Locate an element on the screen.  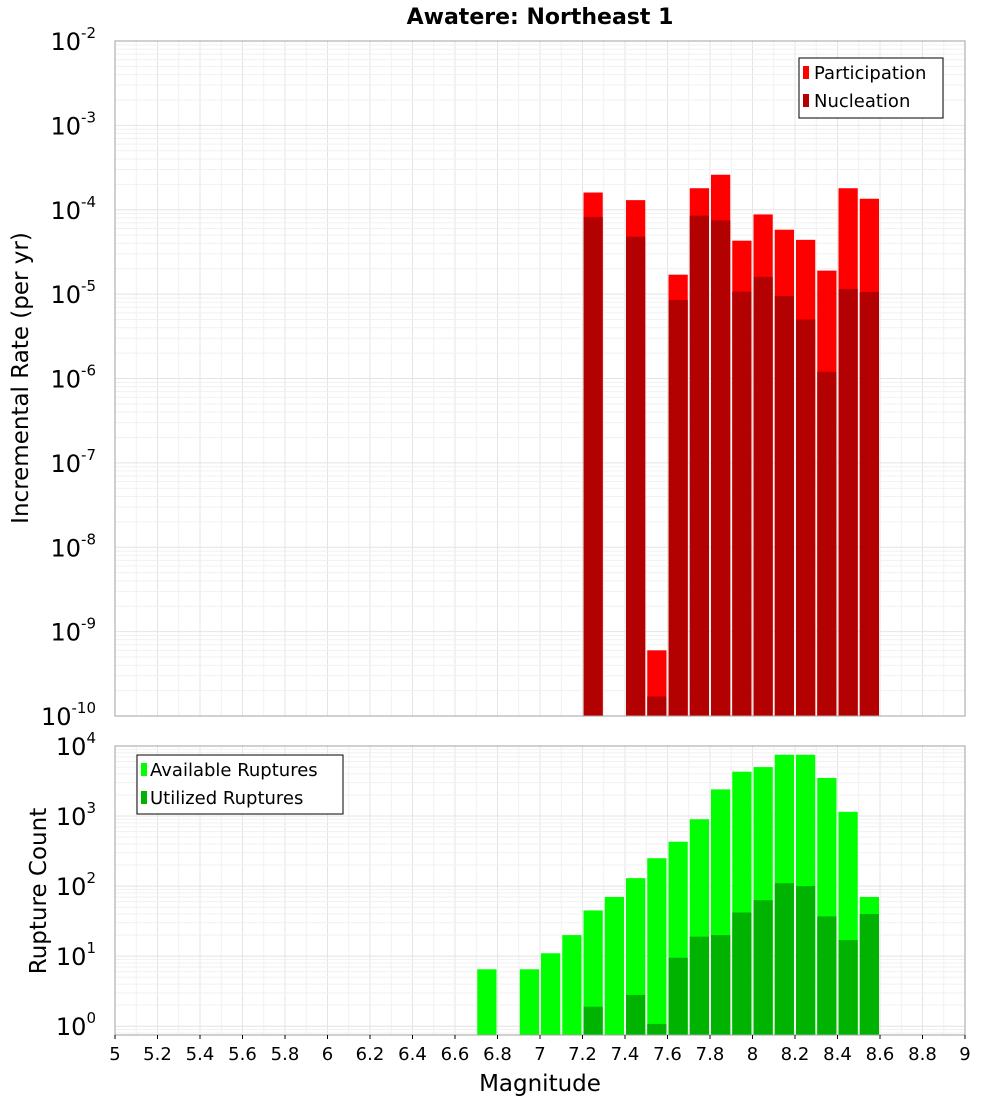
bottom-y-ticks: 10⁰ 10¹ 10² 10³ 10⁴ is located at coordinates (76, 885).